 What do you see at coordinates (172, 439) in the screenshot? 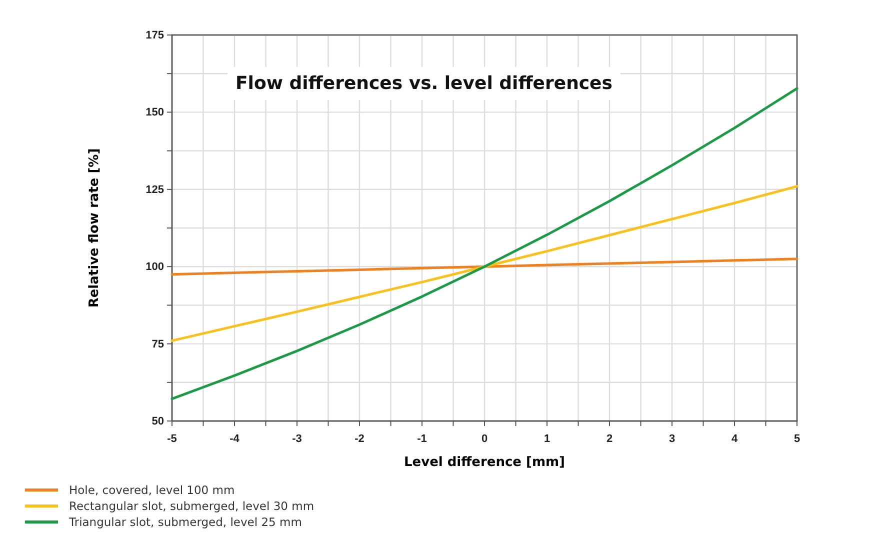
I see `x-tick-label: -5` at bounding box center [172, 439].